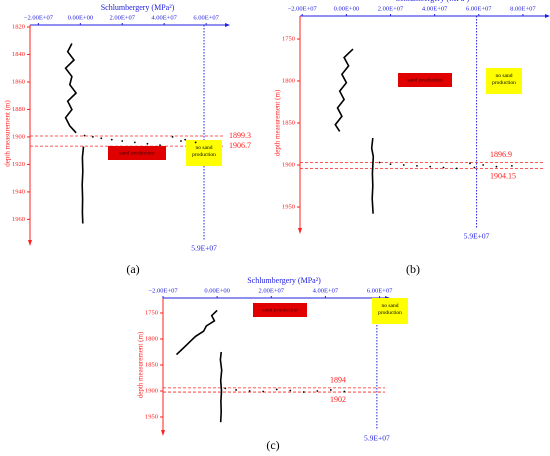 The width and height of the screenshot is (550, 456). Describe the element at coordinates (272, 445) in the screenshot. I see `panel-label: (c)` at that location.